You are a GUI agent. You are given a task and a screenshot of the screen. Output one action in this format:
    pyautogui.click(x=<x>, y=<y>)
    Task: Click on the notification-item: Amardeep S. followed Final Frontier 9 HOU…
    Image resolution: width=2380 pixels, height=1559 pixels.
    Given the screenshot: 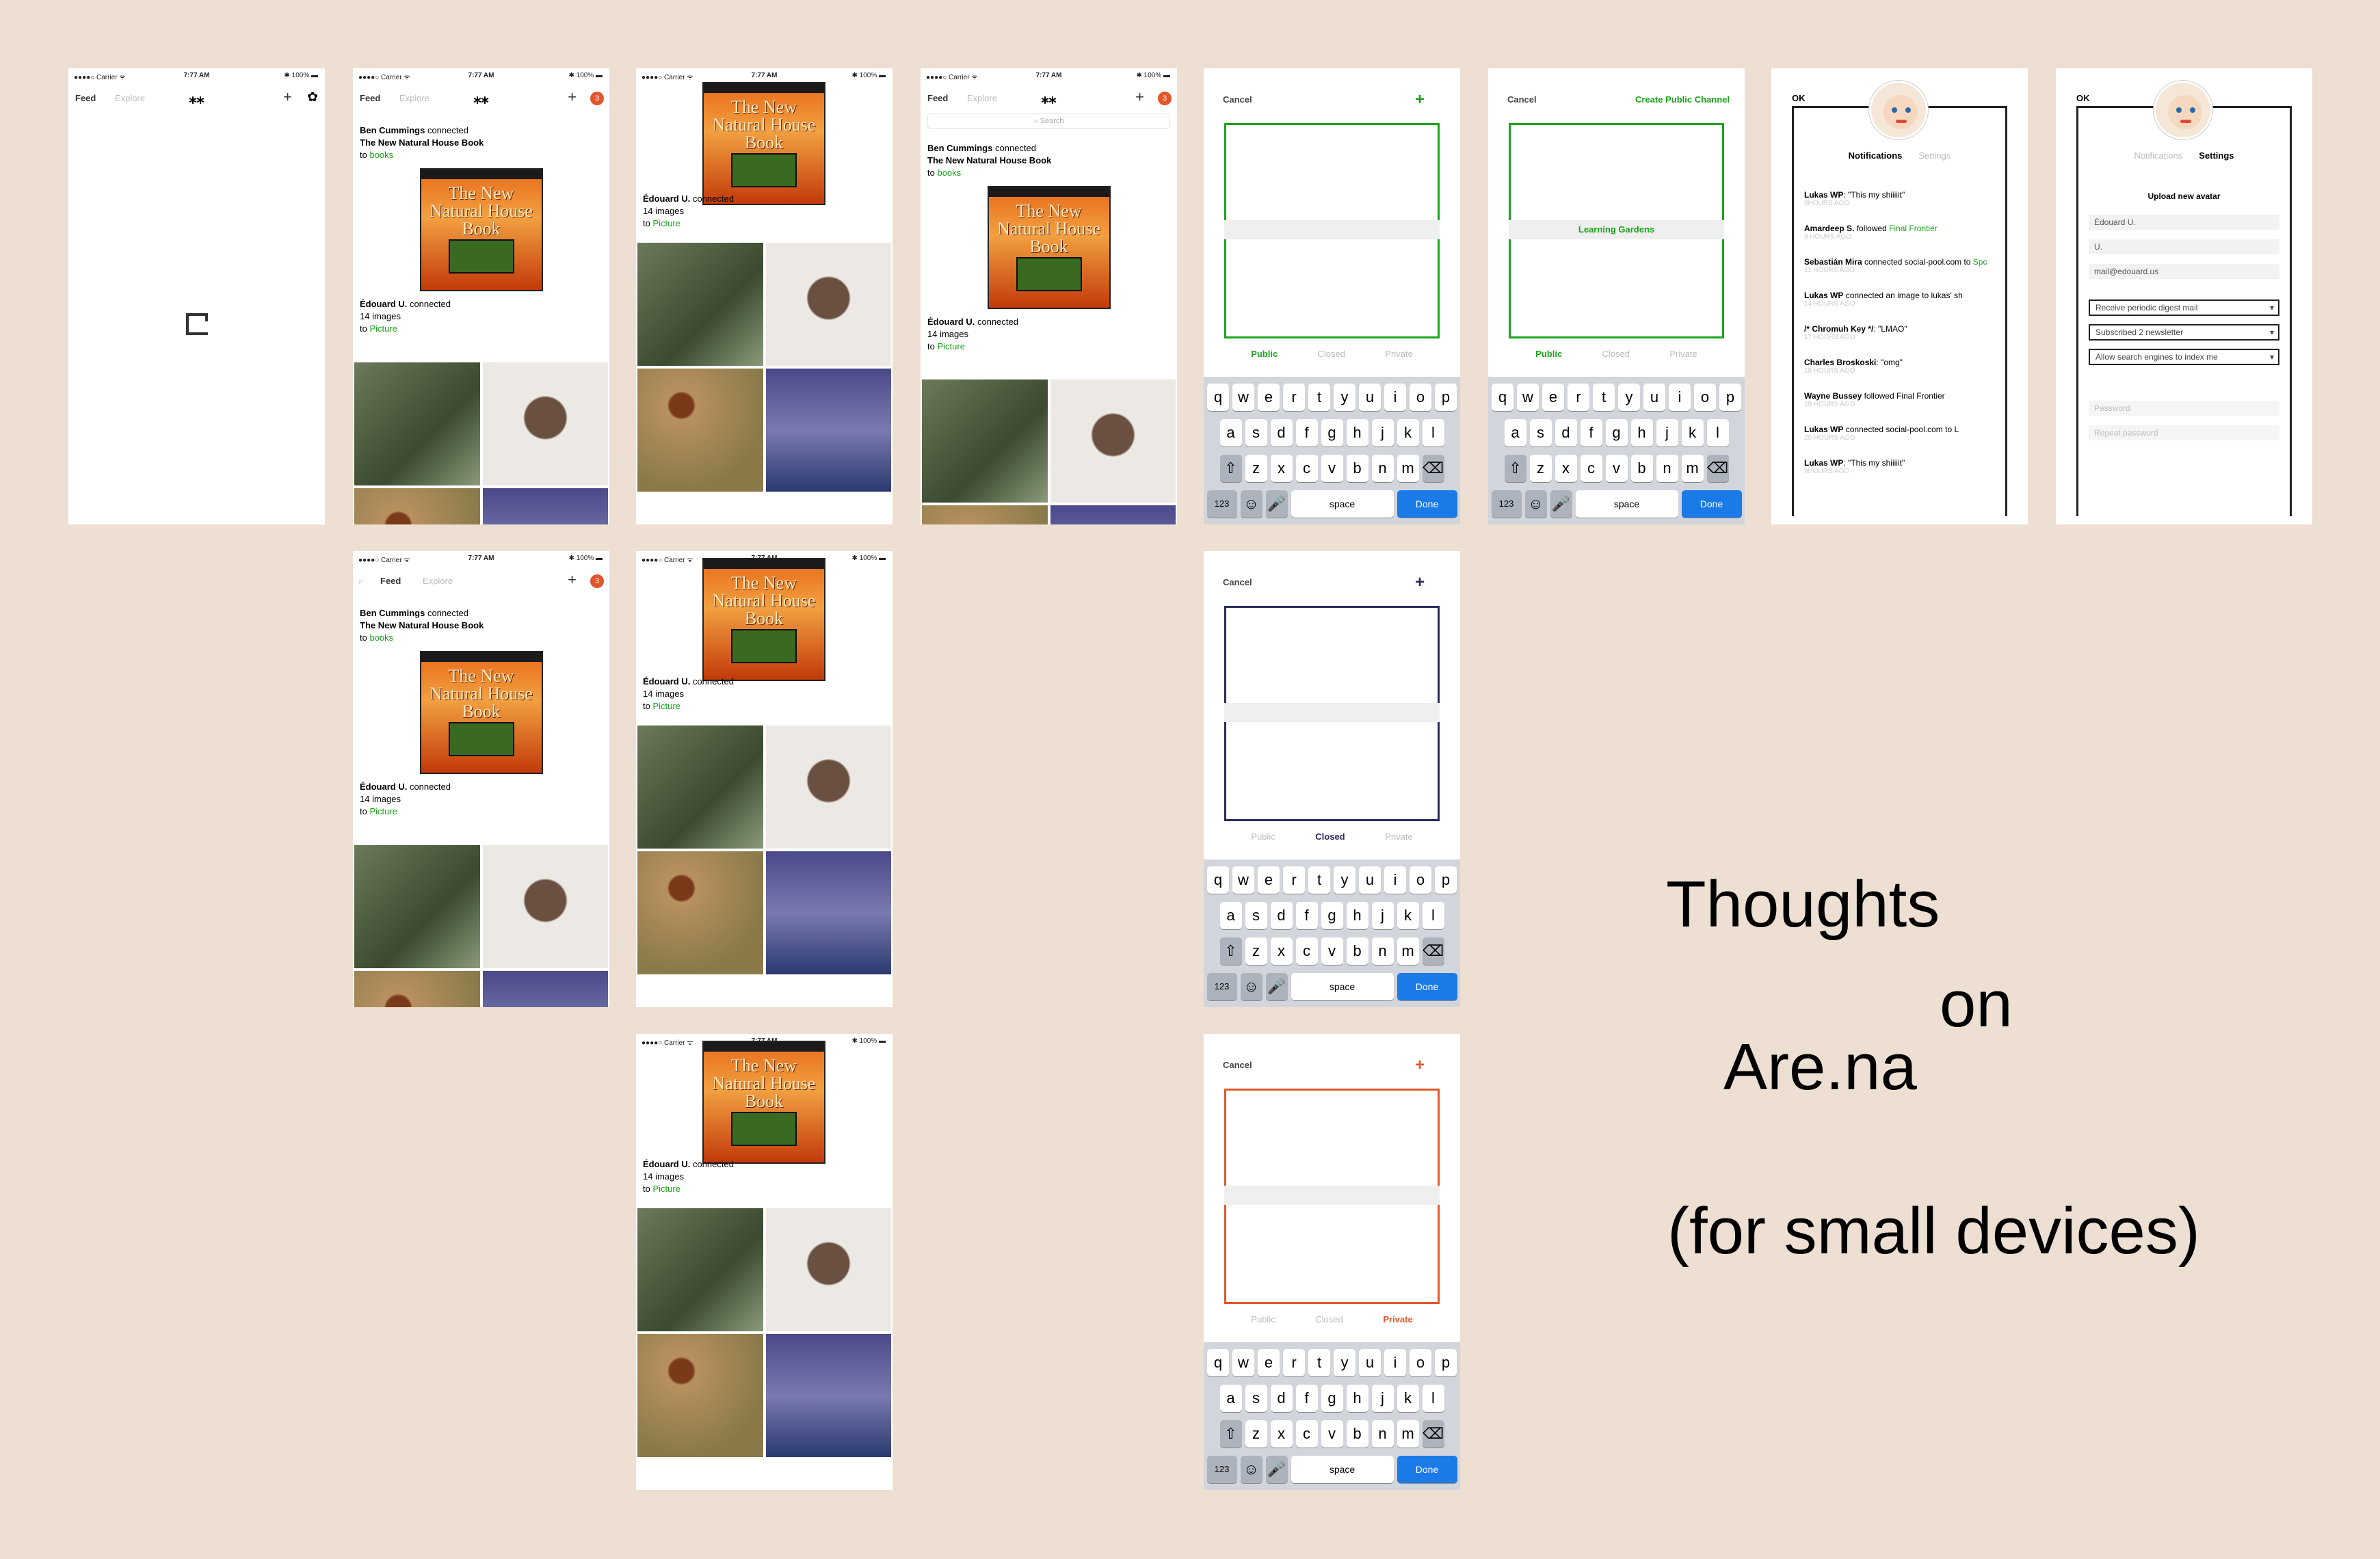 What is the action you would take?
    pyautogui.click(x=1903, y=232)
    